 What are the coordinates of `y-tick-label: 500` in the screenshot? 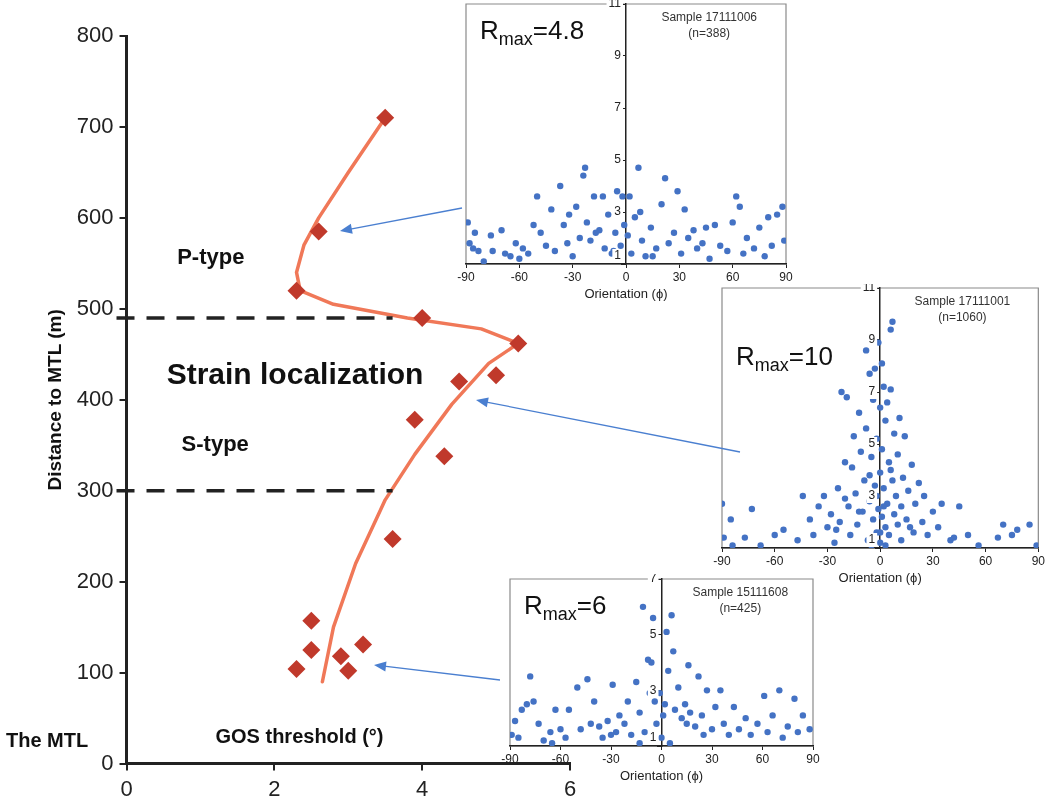 It's located at (95, 307).